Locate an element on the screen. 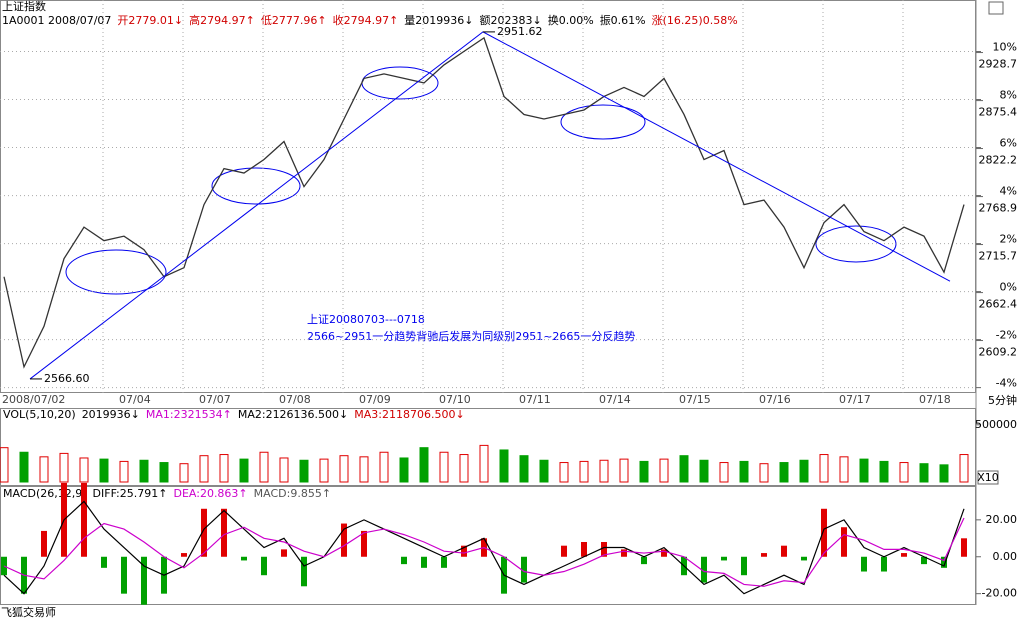 This screenshot has width=1020, height=621. header-item: 额202383↓ is located at coordinates (511, 20).